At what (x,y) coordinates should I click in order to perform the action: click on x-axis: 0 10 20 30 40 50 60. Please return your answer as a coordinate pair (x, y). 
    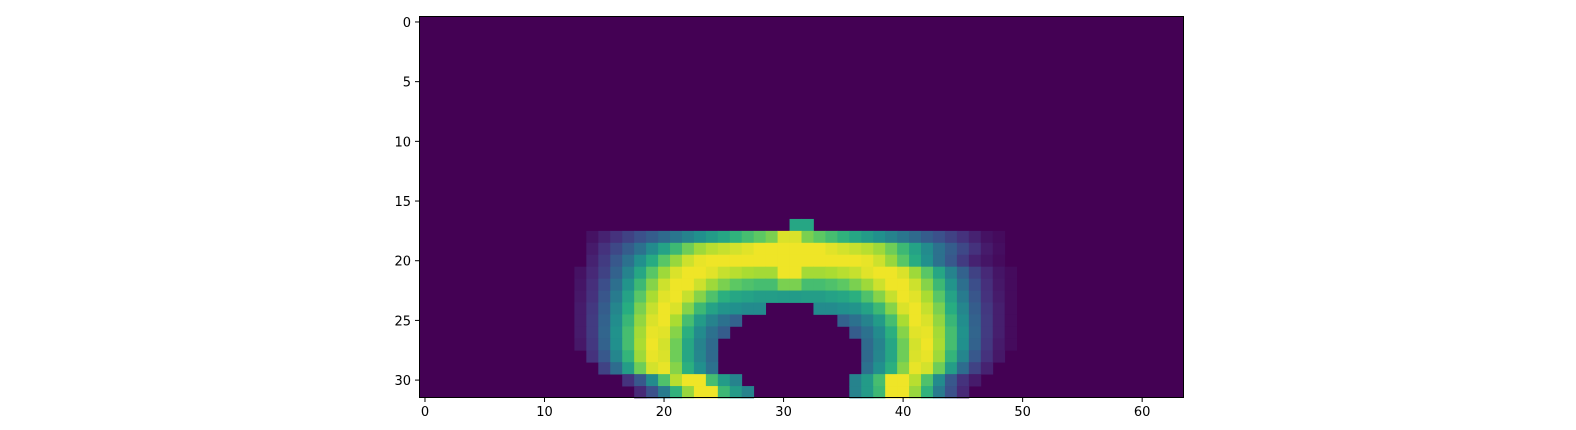
    Looking at the image, I should click on (785, 409).